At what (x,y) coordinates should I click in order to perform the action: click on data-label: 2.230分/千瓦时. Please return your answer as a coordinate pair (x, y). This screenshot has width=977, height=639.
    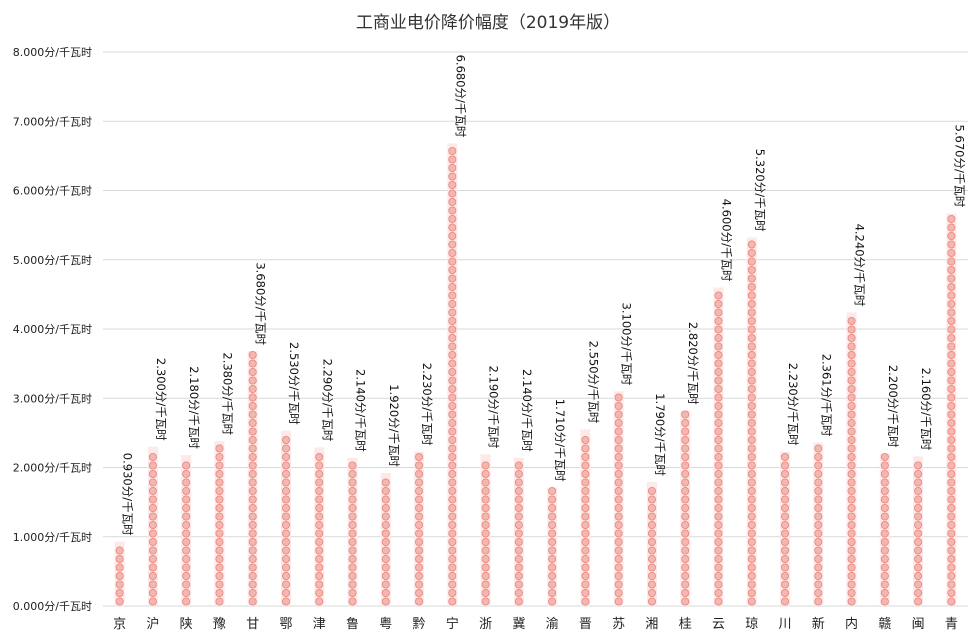
    Looking at the image, I should click on (793, 404).